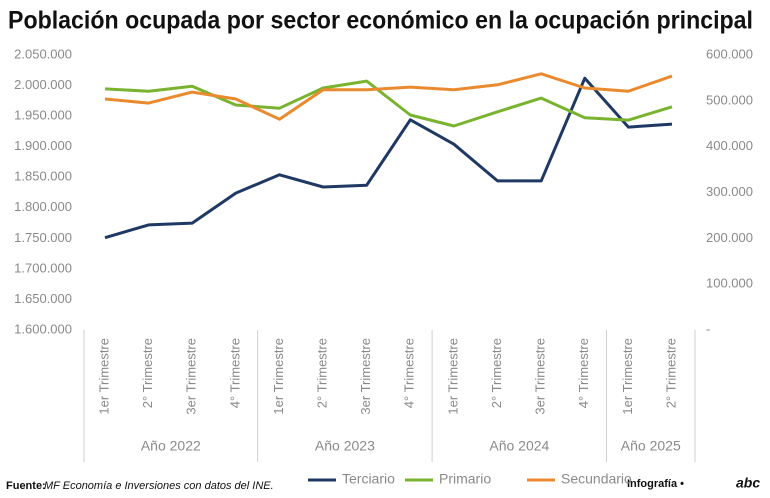 Image resolution: width=770 pixels, height=498 pixels. Describe the element at coordinates (43, 206) in the screenshot. I see `y-tick-label: 1.800.000` at that location.